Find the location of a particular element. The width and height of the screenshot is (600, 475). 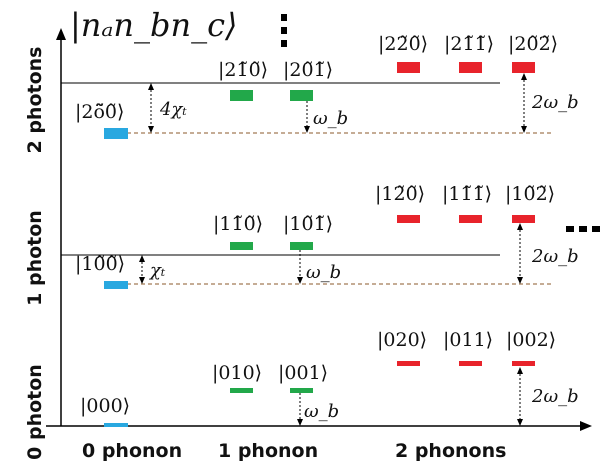

ket-2-0-2: |20̃2̃⟩ is located at coordinates (533, 44).